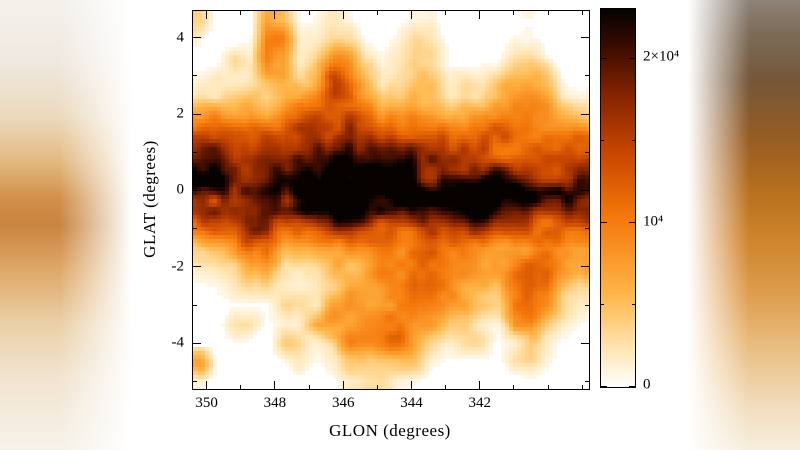 The width and height of the screenshot is (800, 450). Describe the element at coordinates (744, 225) in the screenshot. I see `background-blur-right` at that location.